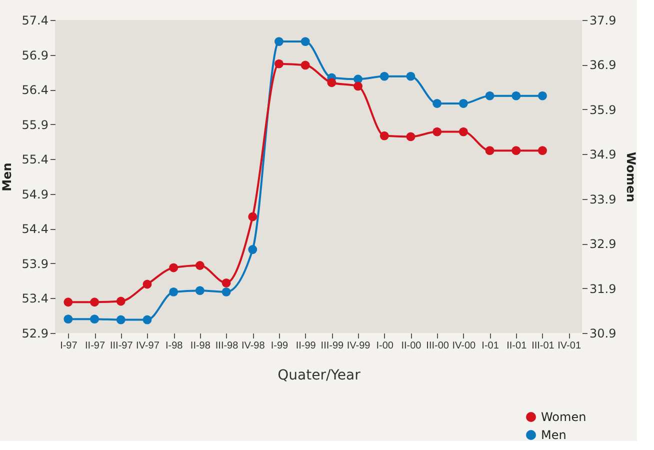 The width and height of the screenshot is (654, 450). I want to click on x-tick-label: IV-00, so click(464, 346).